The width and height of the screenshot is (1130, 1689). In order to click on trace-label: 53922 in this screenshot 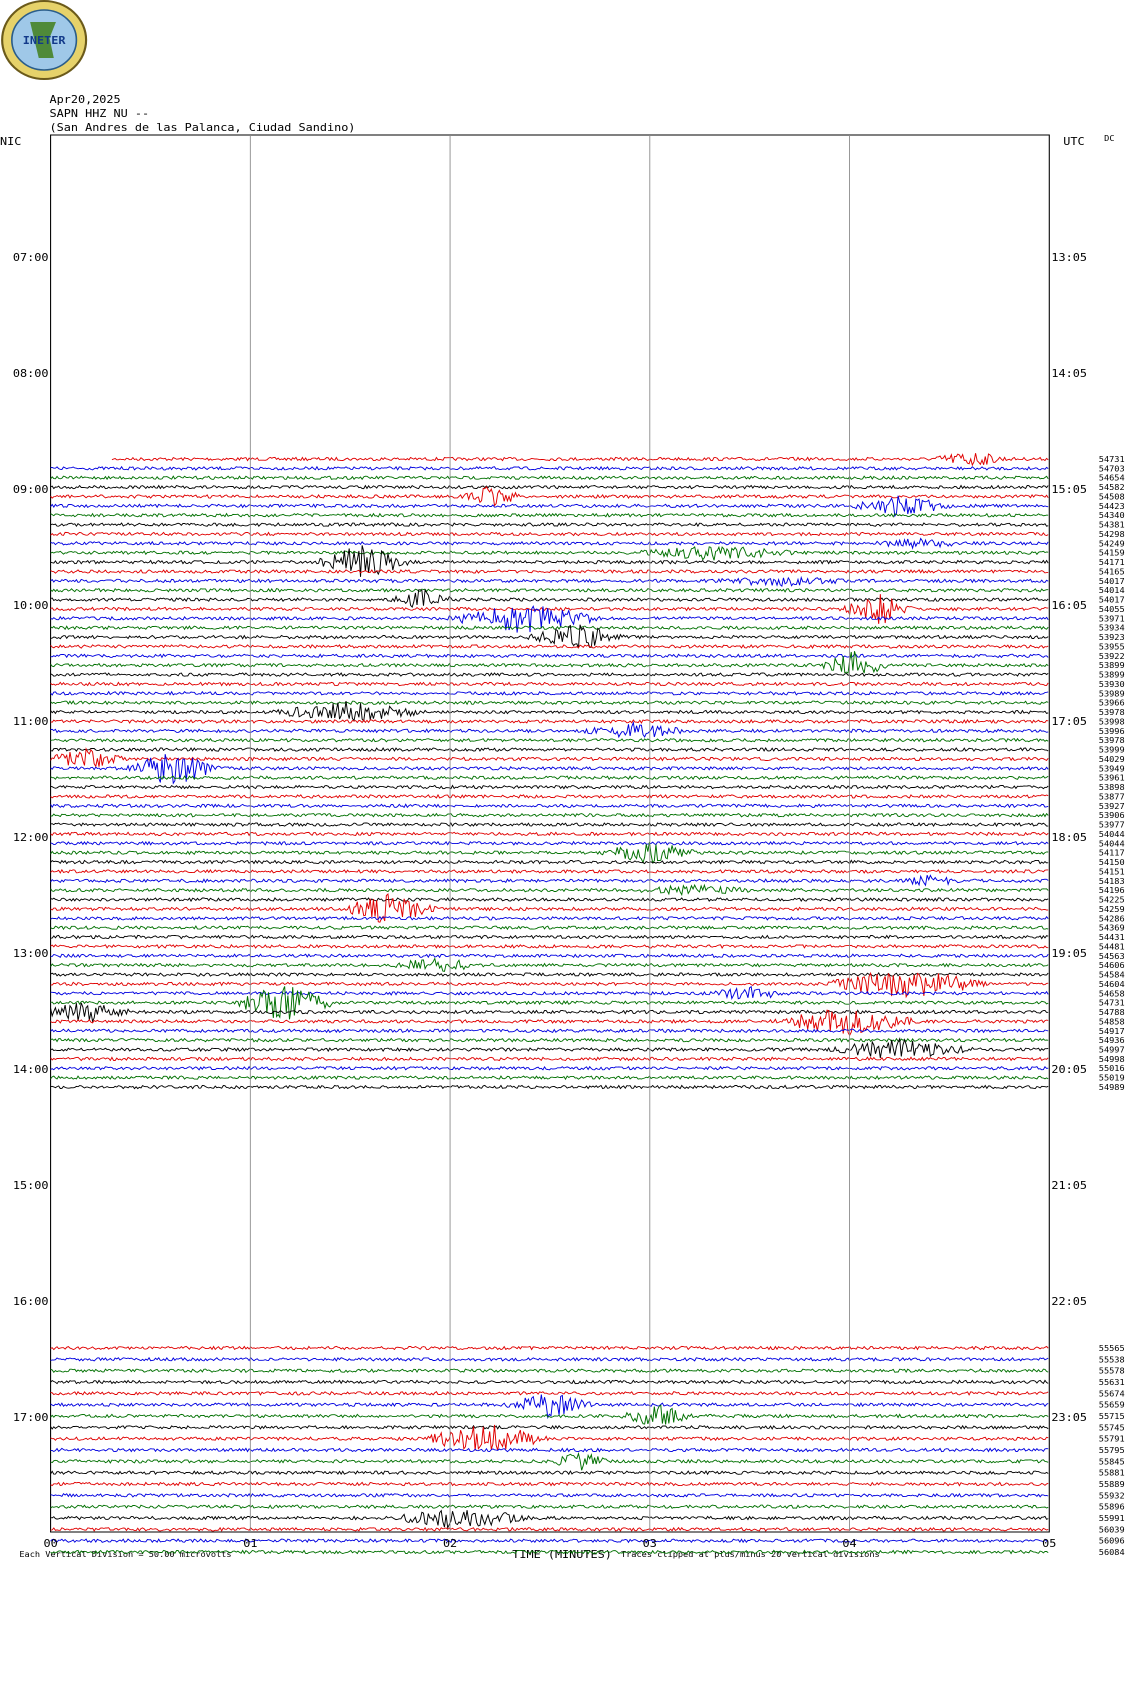, I will do `click(1112, 656)`.